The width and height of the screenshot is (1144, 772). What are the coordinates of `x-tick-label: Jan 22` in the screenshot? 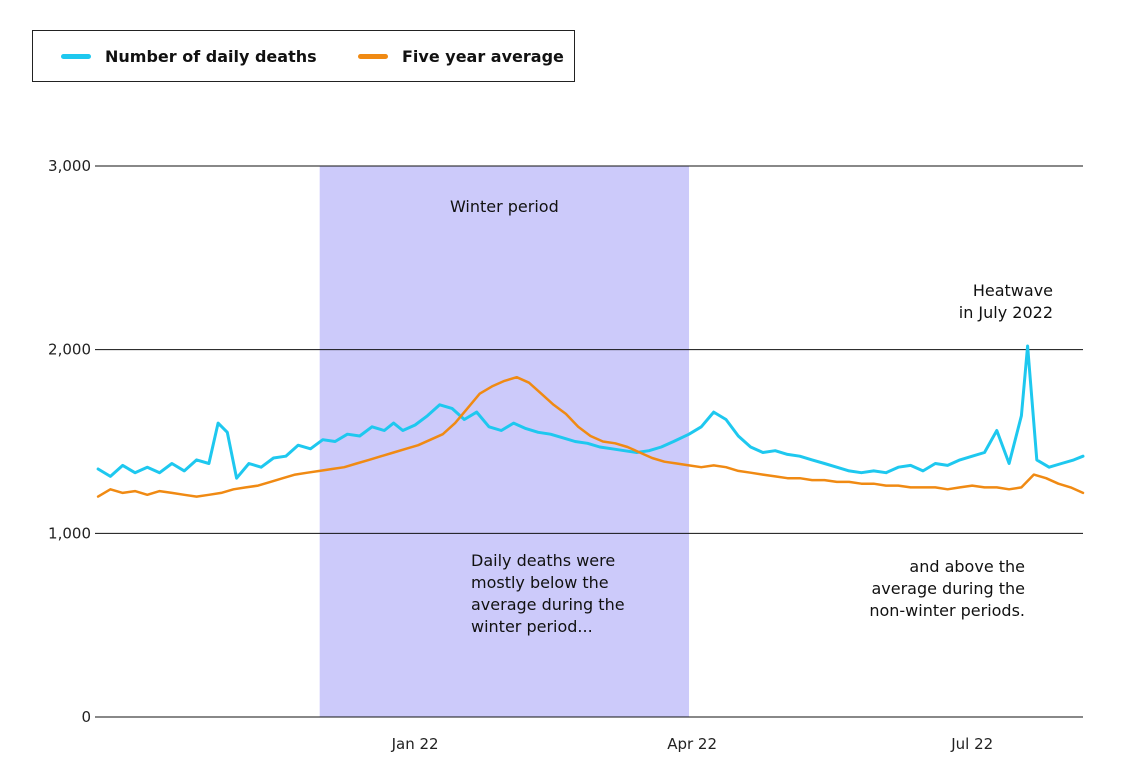 It's located at (415, 744).